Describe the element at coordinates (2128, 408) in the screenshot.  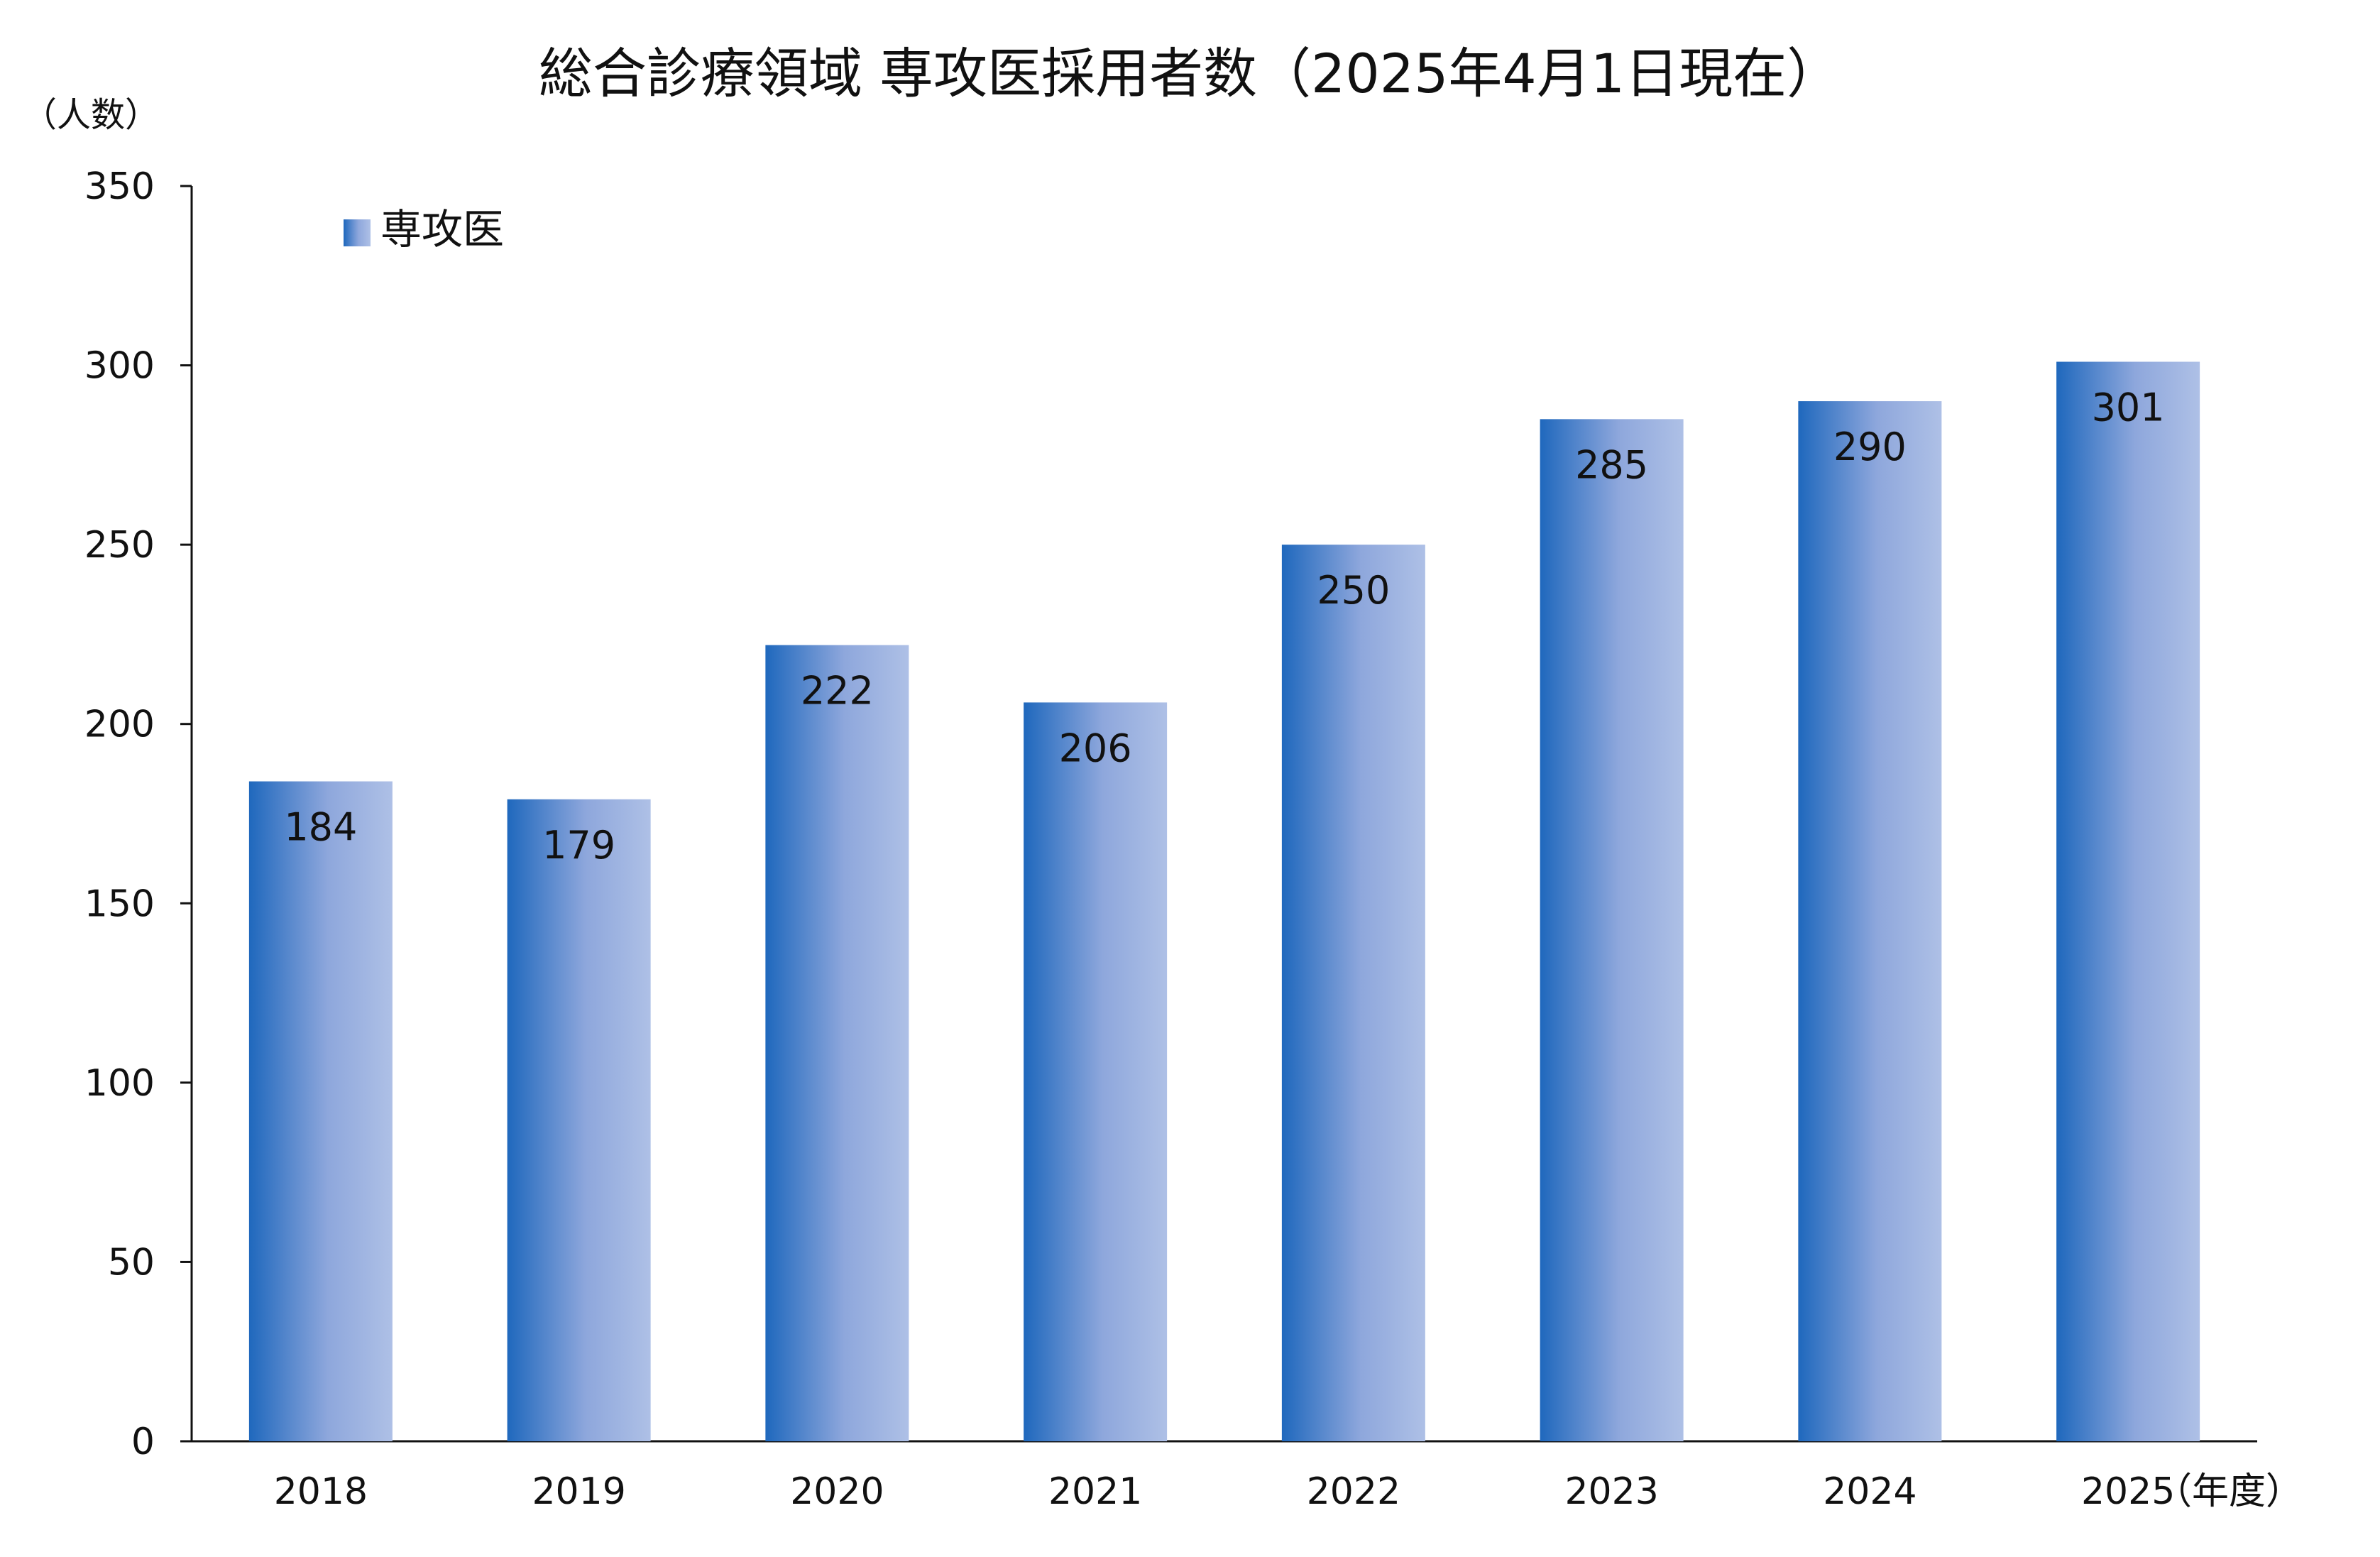
I see `data-label: 301` at that location.